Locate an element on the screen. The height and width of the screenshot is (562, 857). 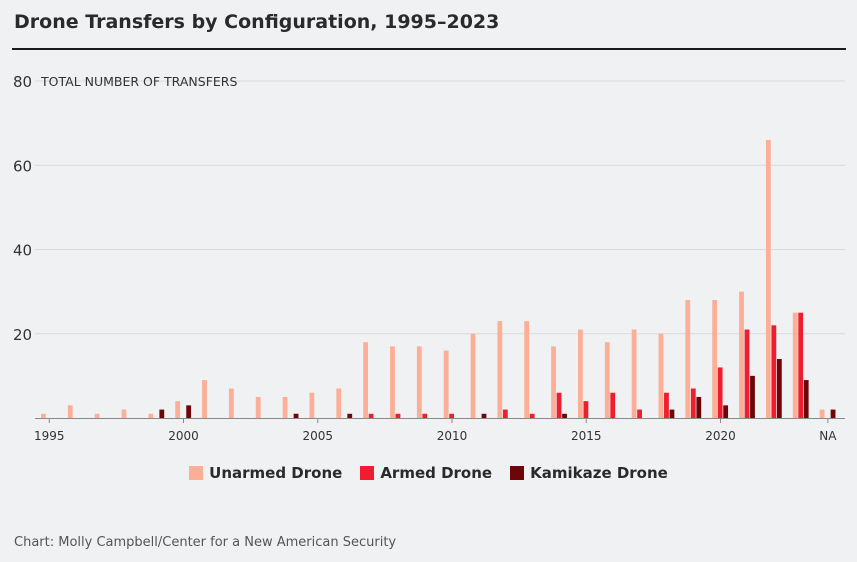
bar-unarmed-2015 is located at coordinates (580, 373).